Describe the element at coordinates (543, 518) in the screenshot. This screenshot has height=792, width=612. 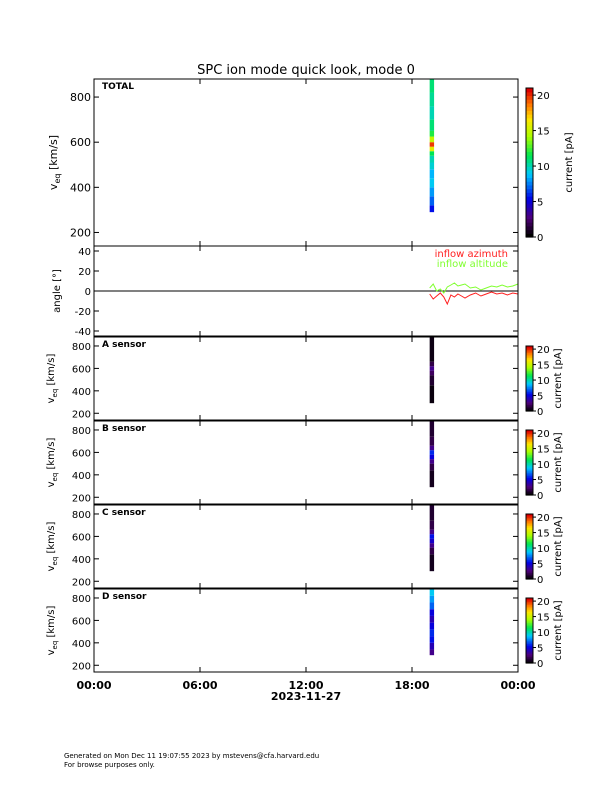
I see `colorbar-tick-label: 20` at that location.